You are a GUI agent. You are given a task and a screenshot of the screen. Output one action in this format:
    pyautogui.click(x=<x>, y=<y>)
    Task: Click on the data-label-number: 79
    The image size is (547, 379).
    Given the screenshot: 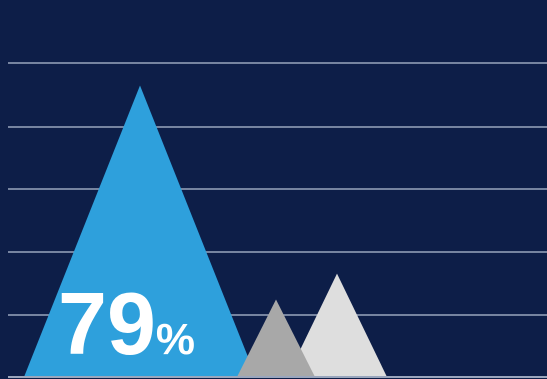 What is the action you would take?
    pyautogui.click(x=107, y=323)
    